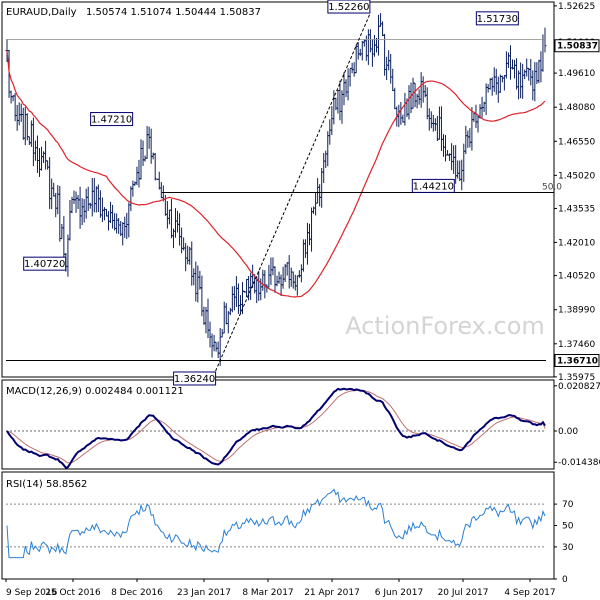 This screenshot has height=600, width=600. I want to click on price-axis-label: 1.46550, so click(576, 142).